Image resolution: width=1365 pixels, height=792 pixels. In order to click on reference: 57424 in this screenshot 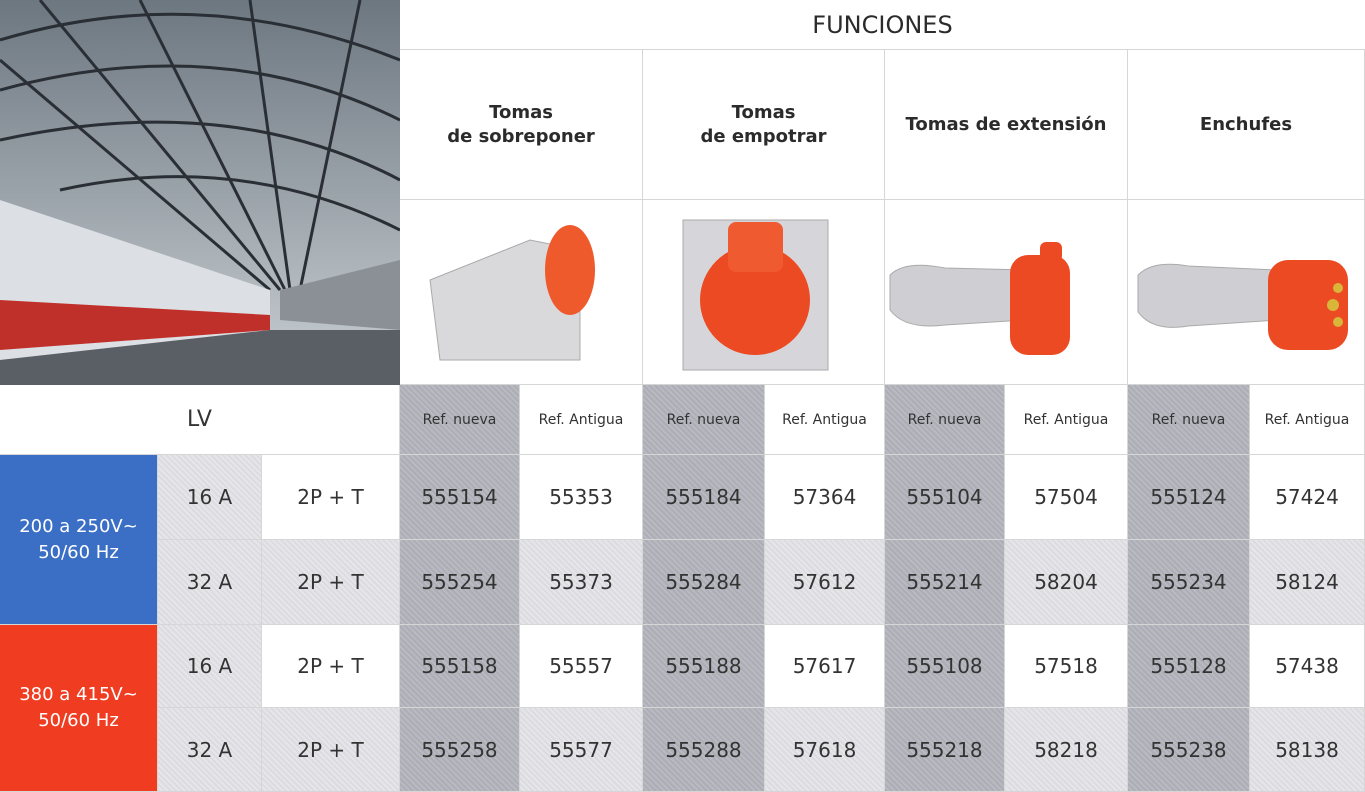, I will do `click(1307, 497)`.